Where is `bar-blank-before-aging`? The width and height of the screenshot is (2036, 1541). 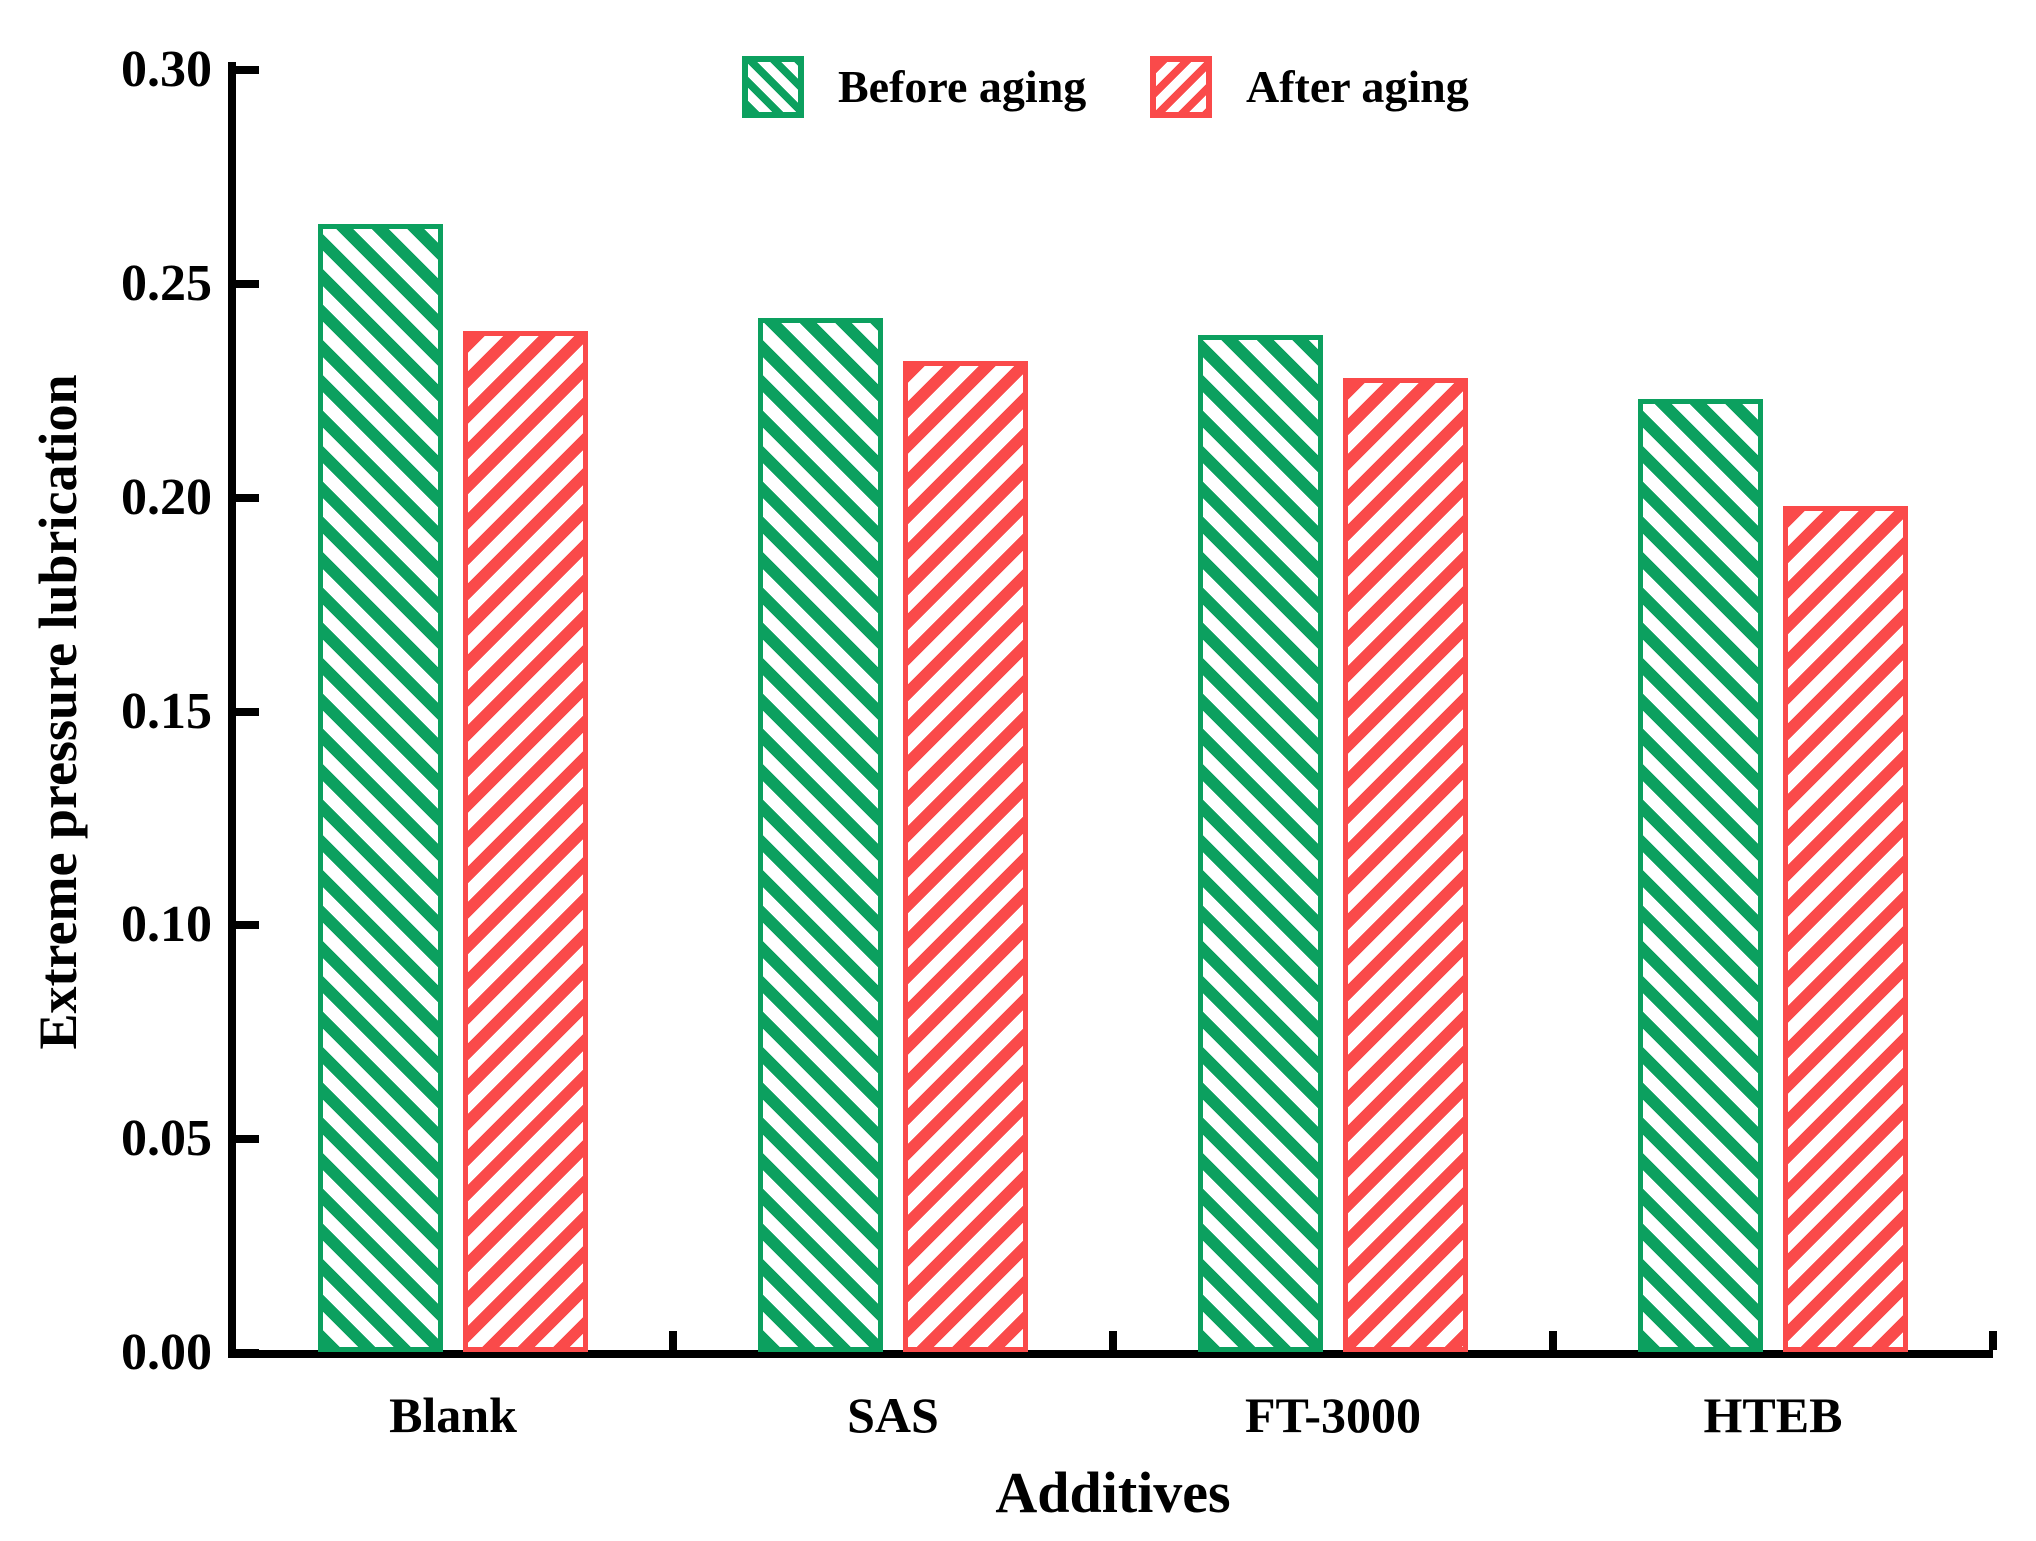 bar-blank-before-aging is located at coordinates (380, 787).